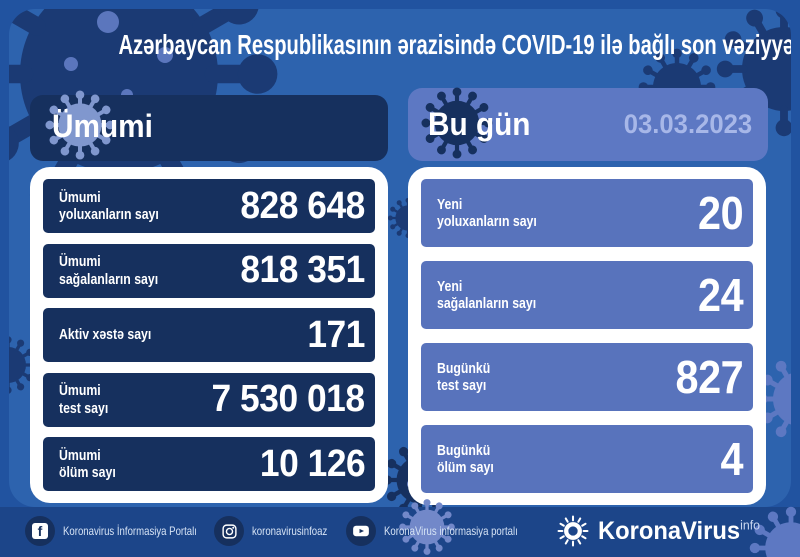 The width and height of the screenshot is (800, 557). I want to click on date-label: 03.03.2023, so click(687, 124).